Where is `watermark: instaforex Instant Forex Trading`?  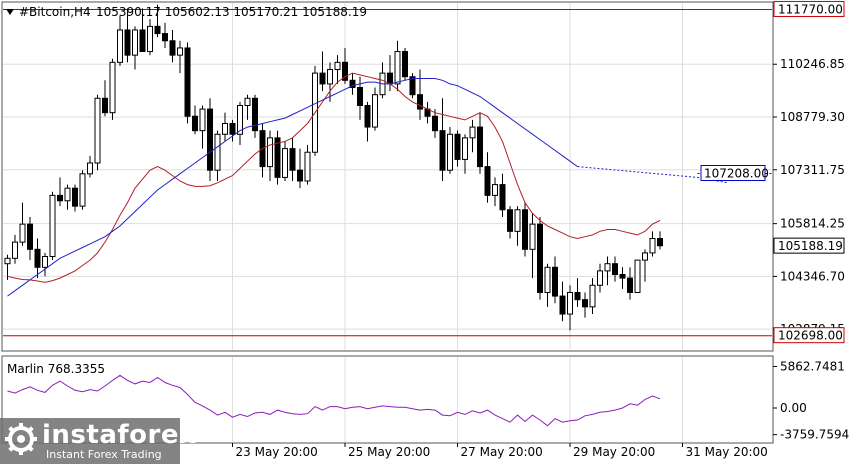
watermark: instaforex Instant Forex Trading is located at coordinates (98, 441).